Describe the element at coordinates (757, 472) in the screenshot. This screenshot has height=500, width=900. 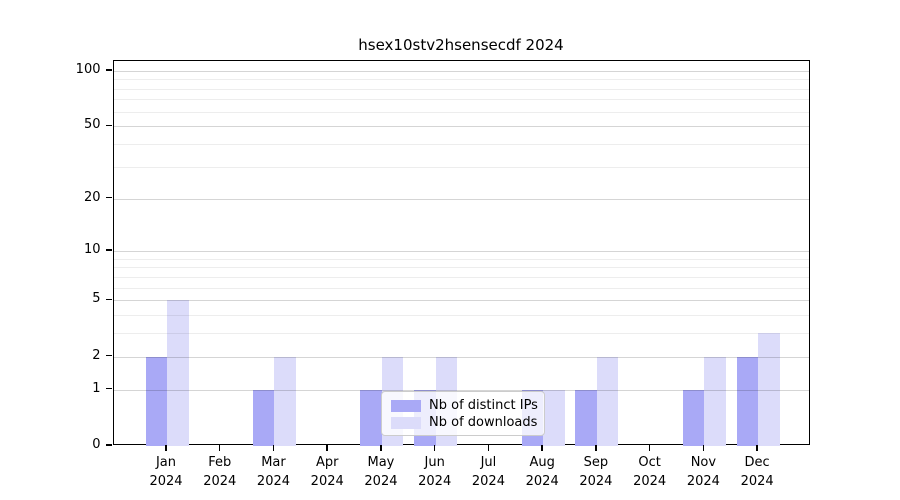
I see `x-tick-label: Dec 2024` at that location.